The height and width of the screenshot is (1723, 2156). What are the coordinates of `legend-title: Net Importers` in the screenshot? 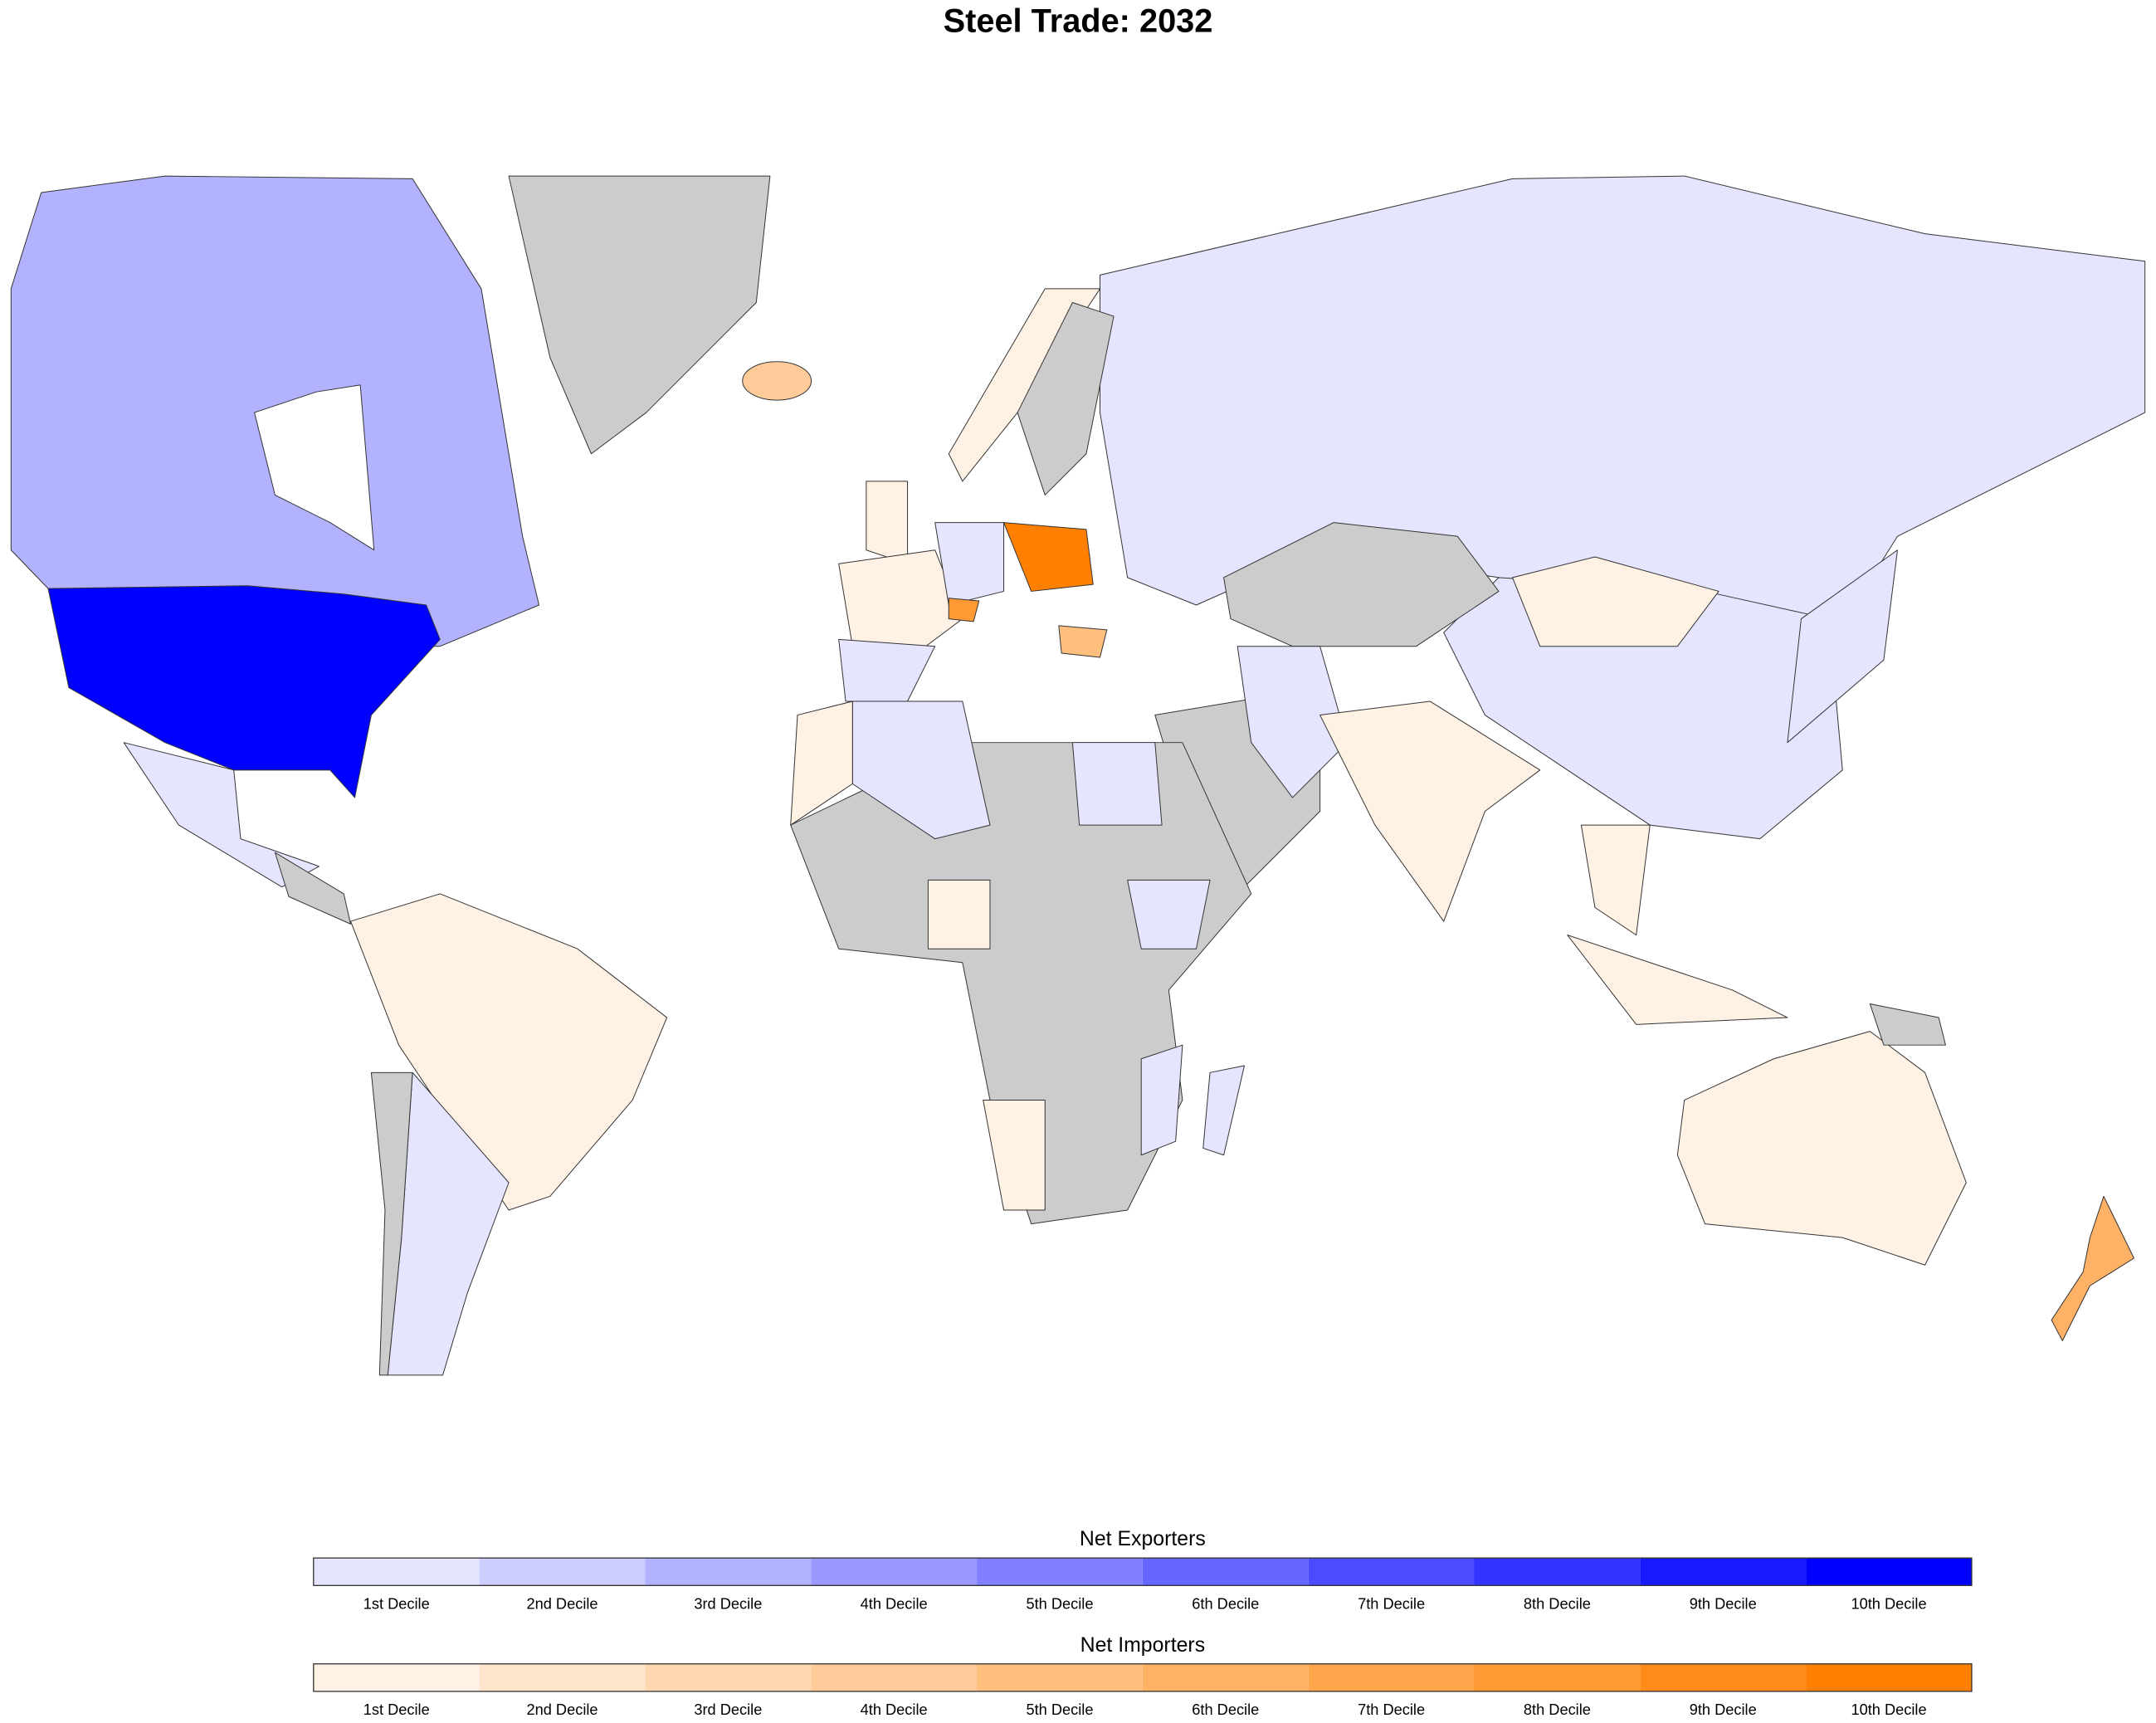 It's located at (1143, 1645).